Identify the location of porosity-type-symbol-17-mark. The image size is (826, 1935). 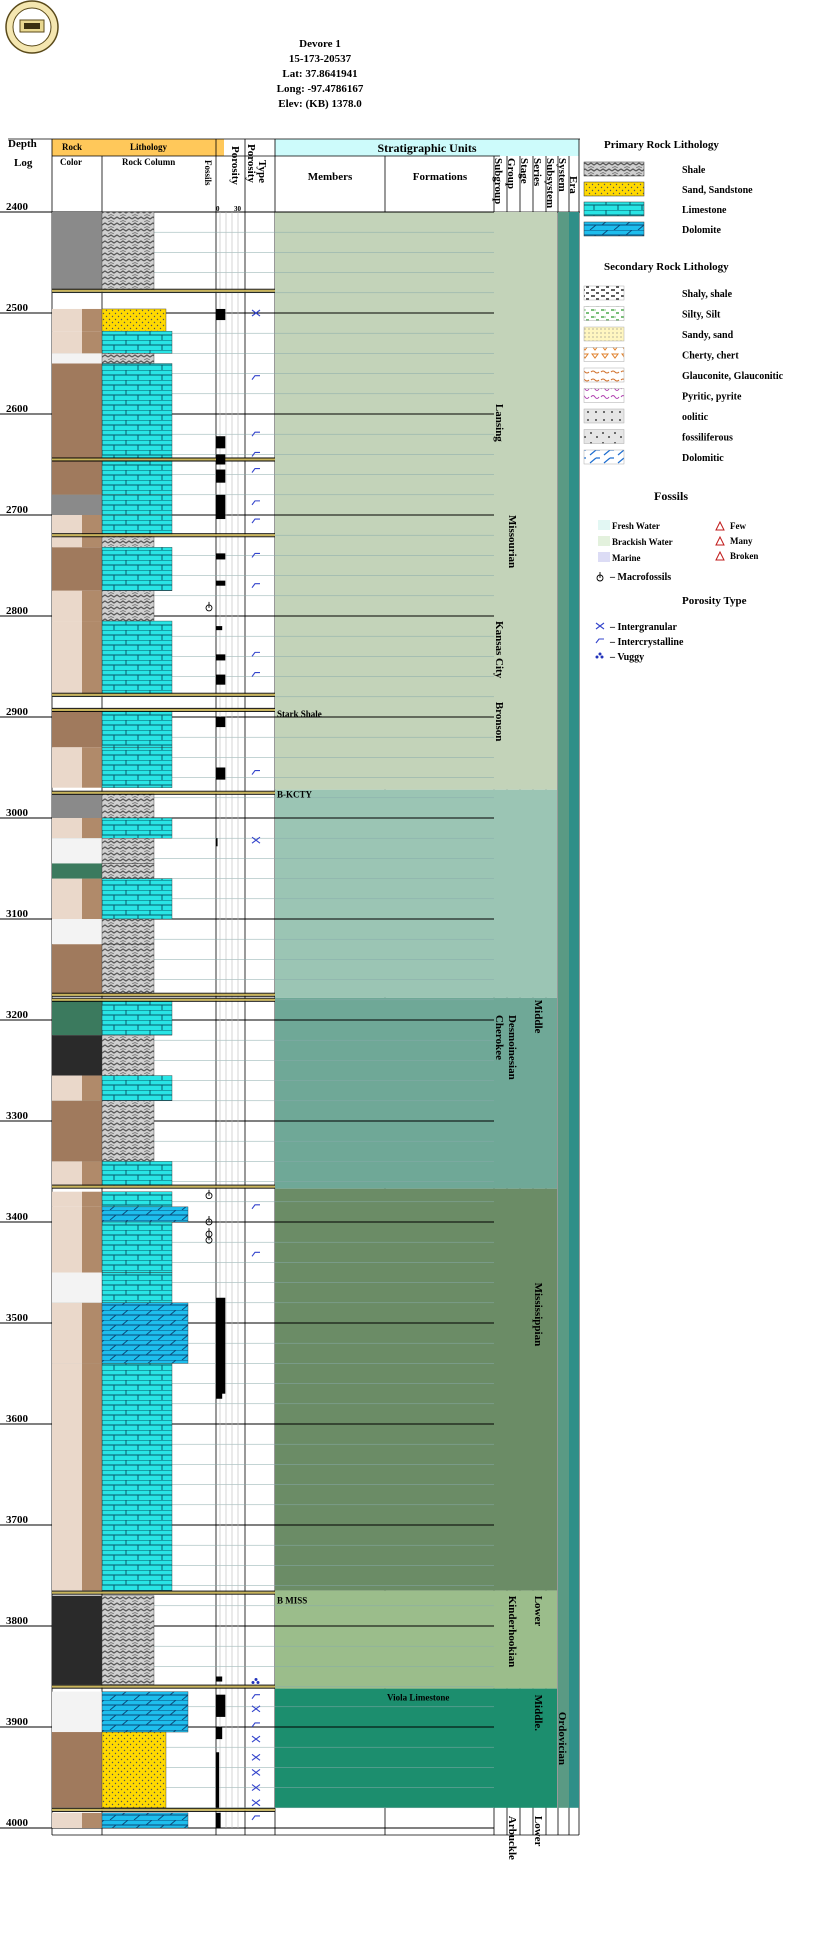
(256, 1709).